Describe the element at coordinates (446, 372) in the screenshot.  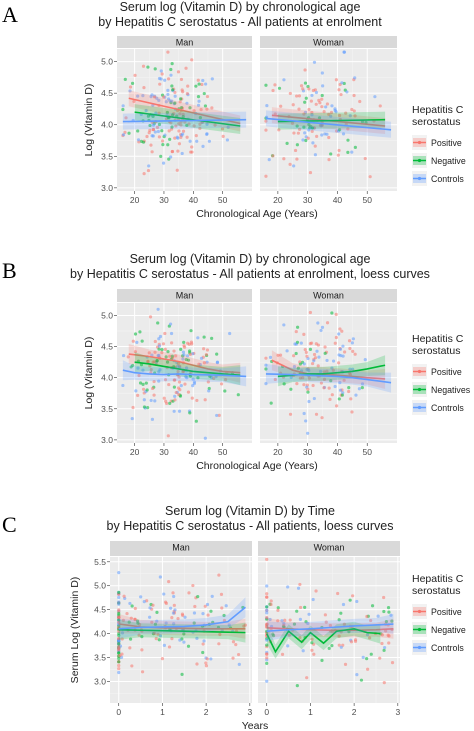
I see `chart-1-legend-label-positive: Positive` at that location.